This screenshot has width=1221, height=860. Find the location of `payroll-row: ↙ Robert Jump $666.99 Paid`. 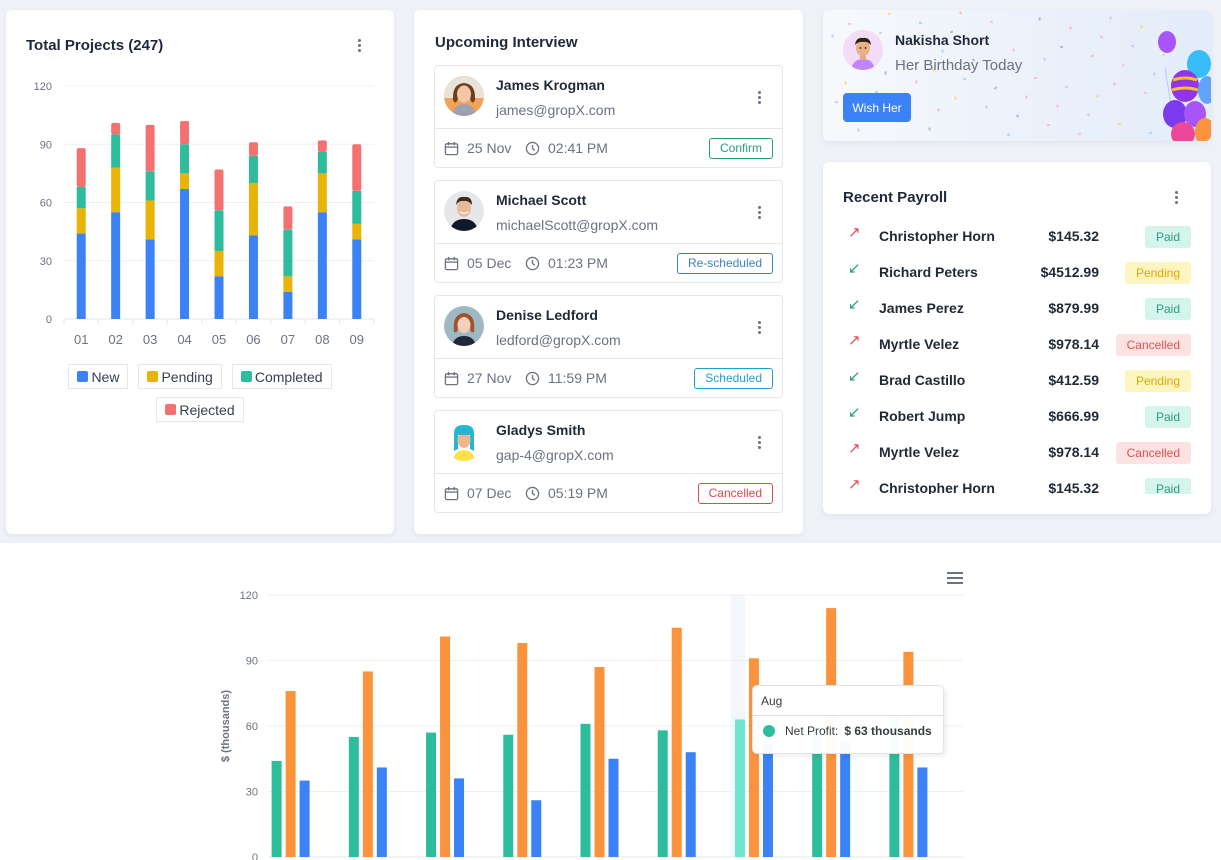

payroll-row: ↙ Robert Jump $666.99 Paid is located at coordinates (1017, 416).